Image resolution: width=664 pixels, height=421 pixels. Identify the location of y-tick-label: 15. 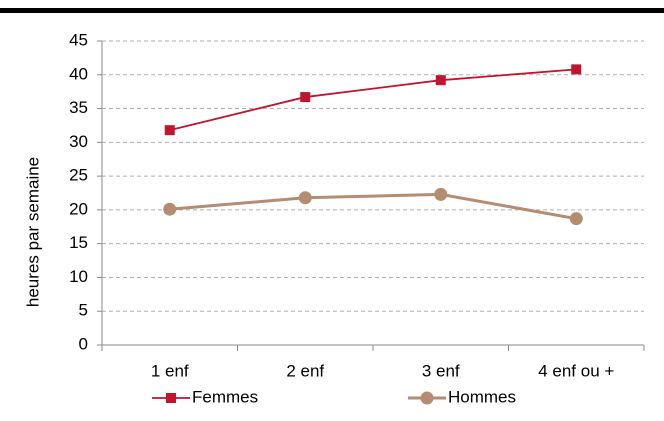
(78, 242).